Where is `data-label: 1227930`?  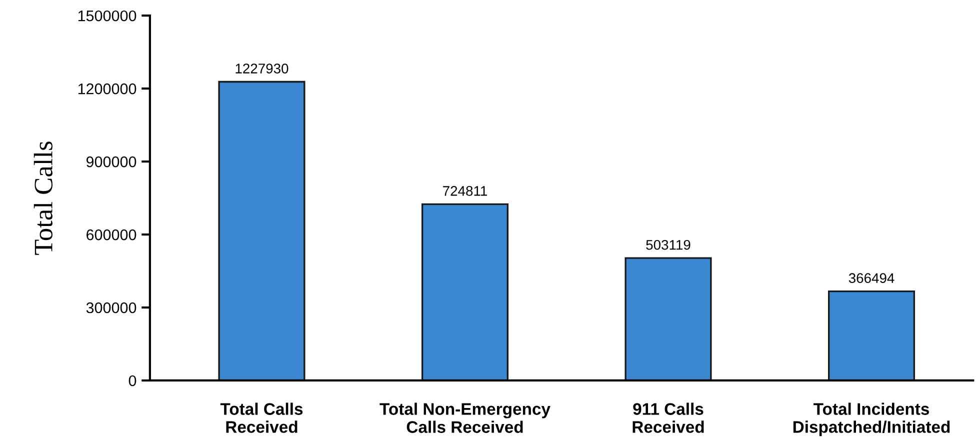 data-label: 1227930 is located at coordinates (262, 69).